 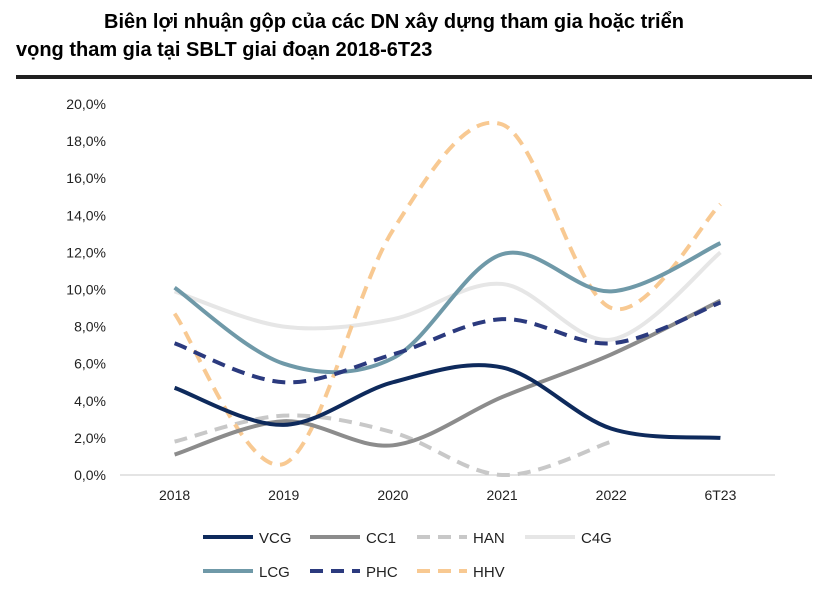 What do you see at coordinates (174, 495) in the screenshot?
I see `x-tick-label: 2018` at bounding box center [174, 495].